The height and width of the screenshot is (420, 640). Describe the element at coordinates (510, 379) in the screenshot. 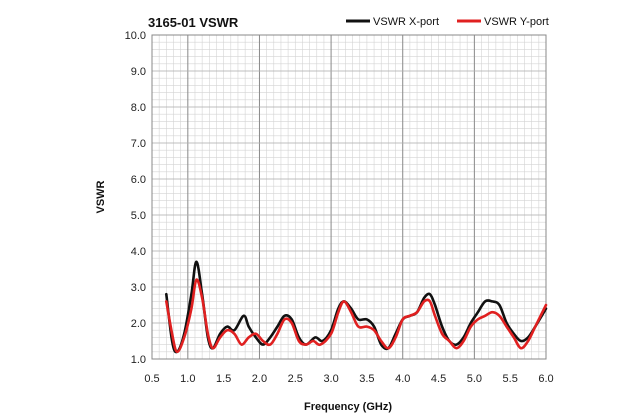

I see `x-tick-label: 5.5` at that location.